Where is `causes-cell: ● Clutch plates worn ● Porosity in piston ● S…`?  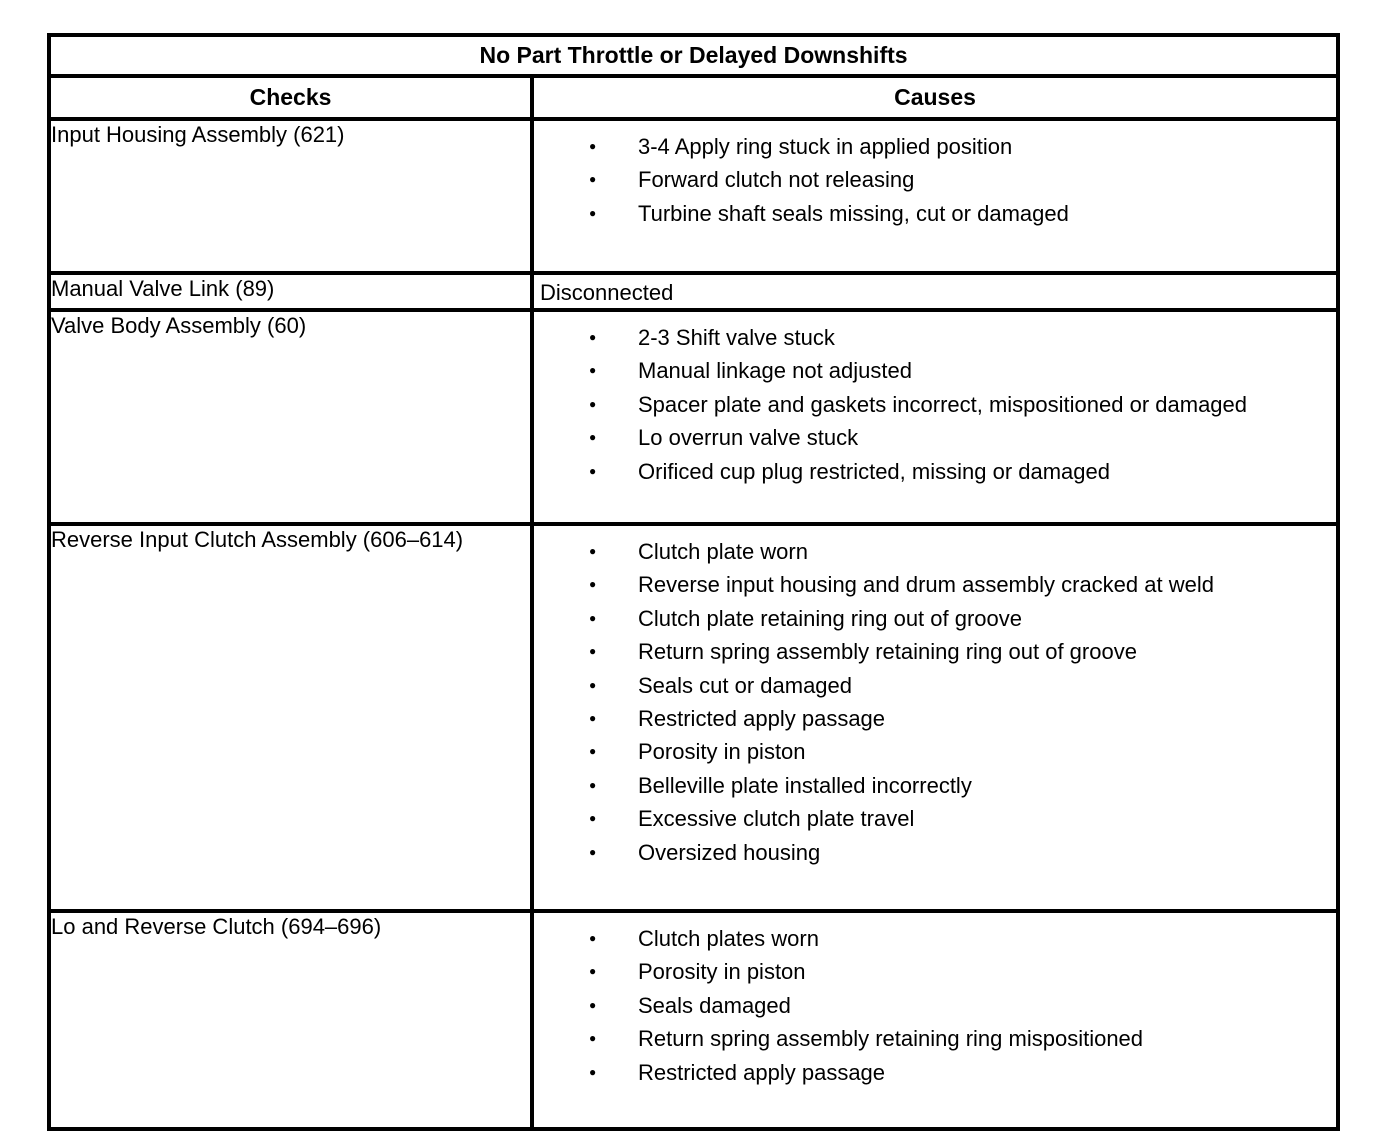 causes-cell: ● Clutch plates worn ● Porosity in piston ● S… is located at coordinates (935, 1020).